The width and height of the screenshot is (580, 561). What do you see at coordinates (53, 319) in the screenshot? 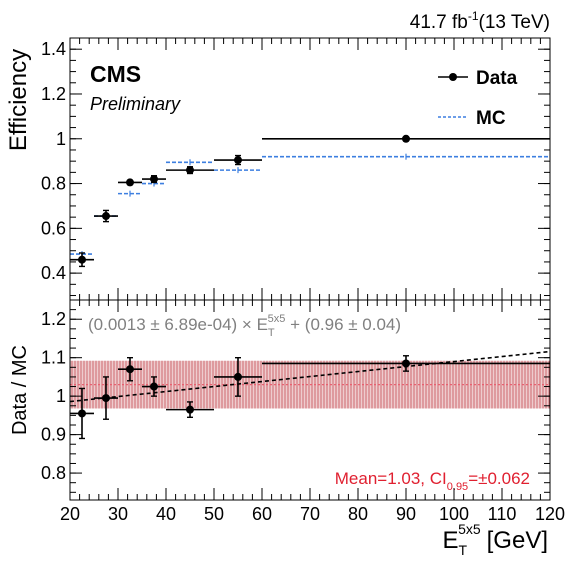
I see `ratio-ytick-label: 1.2` at bounding box center [53, 319].